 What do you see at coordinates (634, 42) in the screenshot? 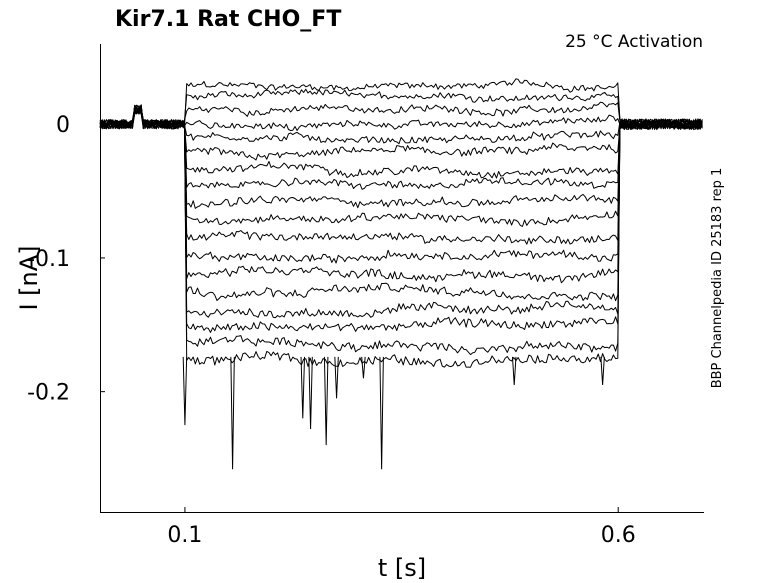
I see `chart-subtitle: 25 °C Activation` at bounding box center [634, 42].